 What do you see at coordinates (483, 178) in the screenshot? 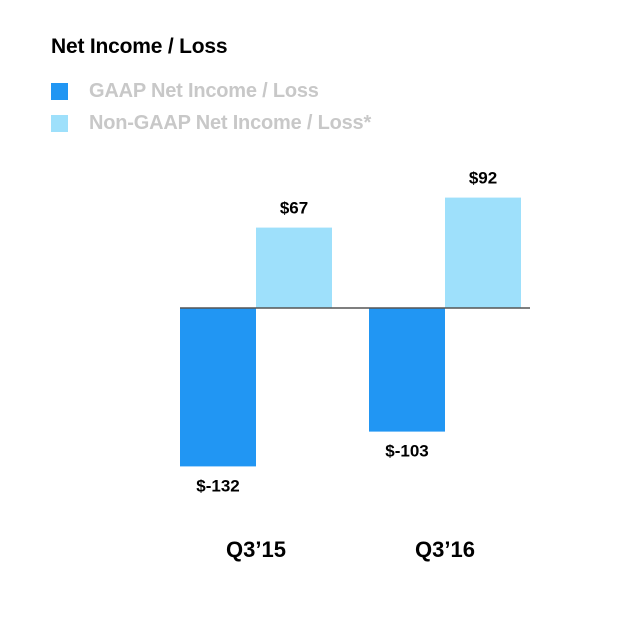
I see `value-label-non-gaap-1: $92` at bounding box center [483, 178].